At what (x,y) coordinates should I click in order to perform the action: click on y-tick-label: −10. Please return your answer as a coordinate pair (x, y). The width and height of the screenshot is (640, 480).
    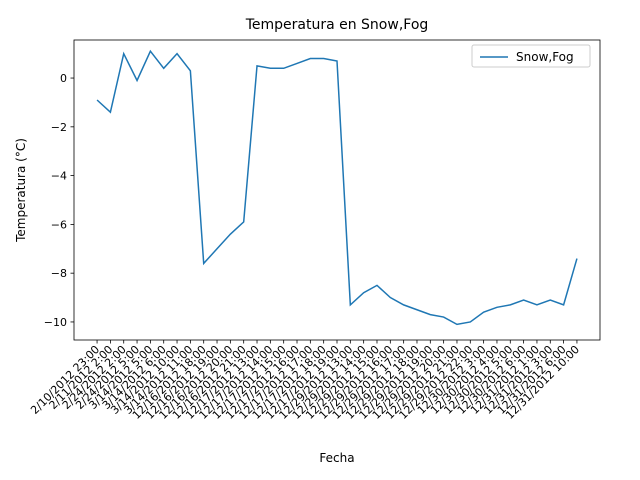
    Looking at the image, I should click on (55, 322).